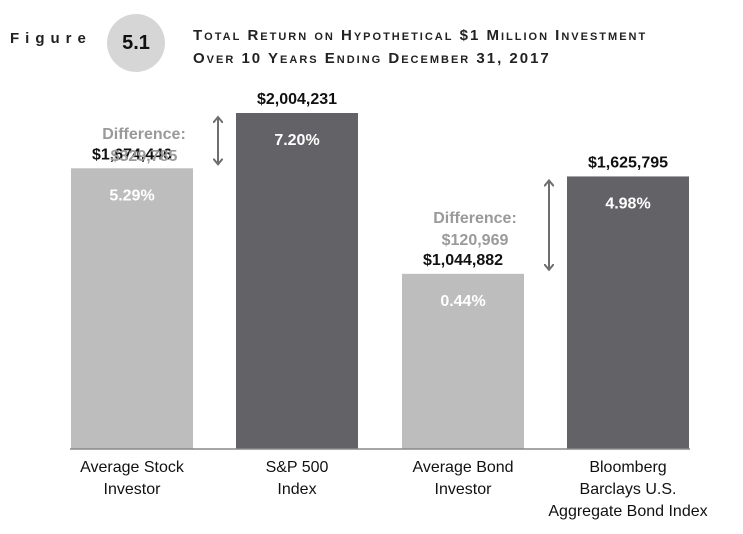  Describe the element at coordinates (475, 240) in the screenshot. I see `difference-value: $120,969` at that location.